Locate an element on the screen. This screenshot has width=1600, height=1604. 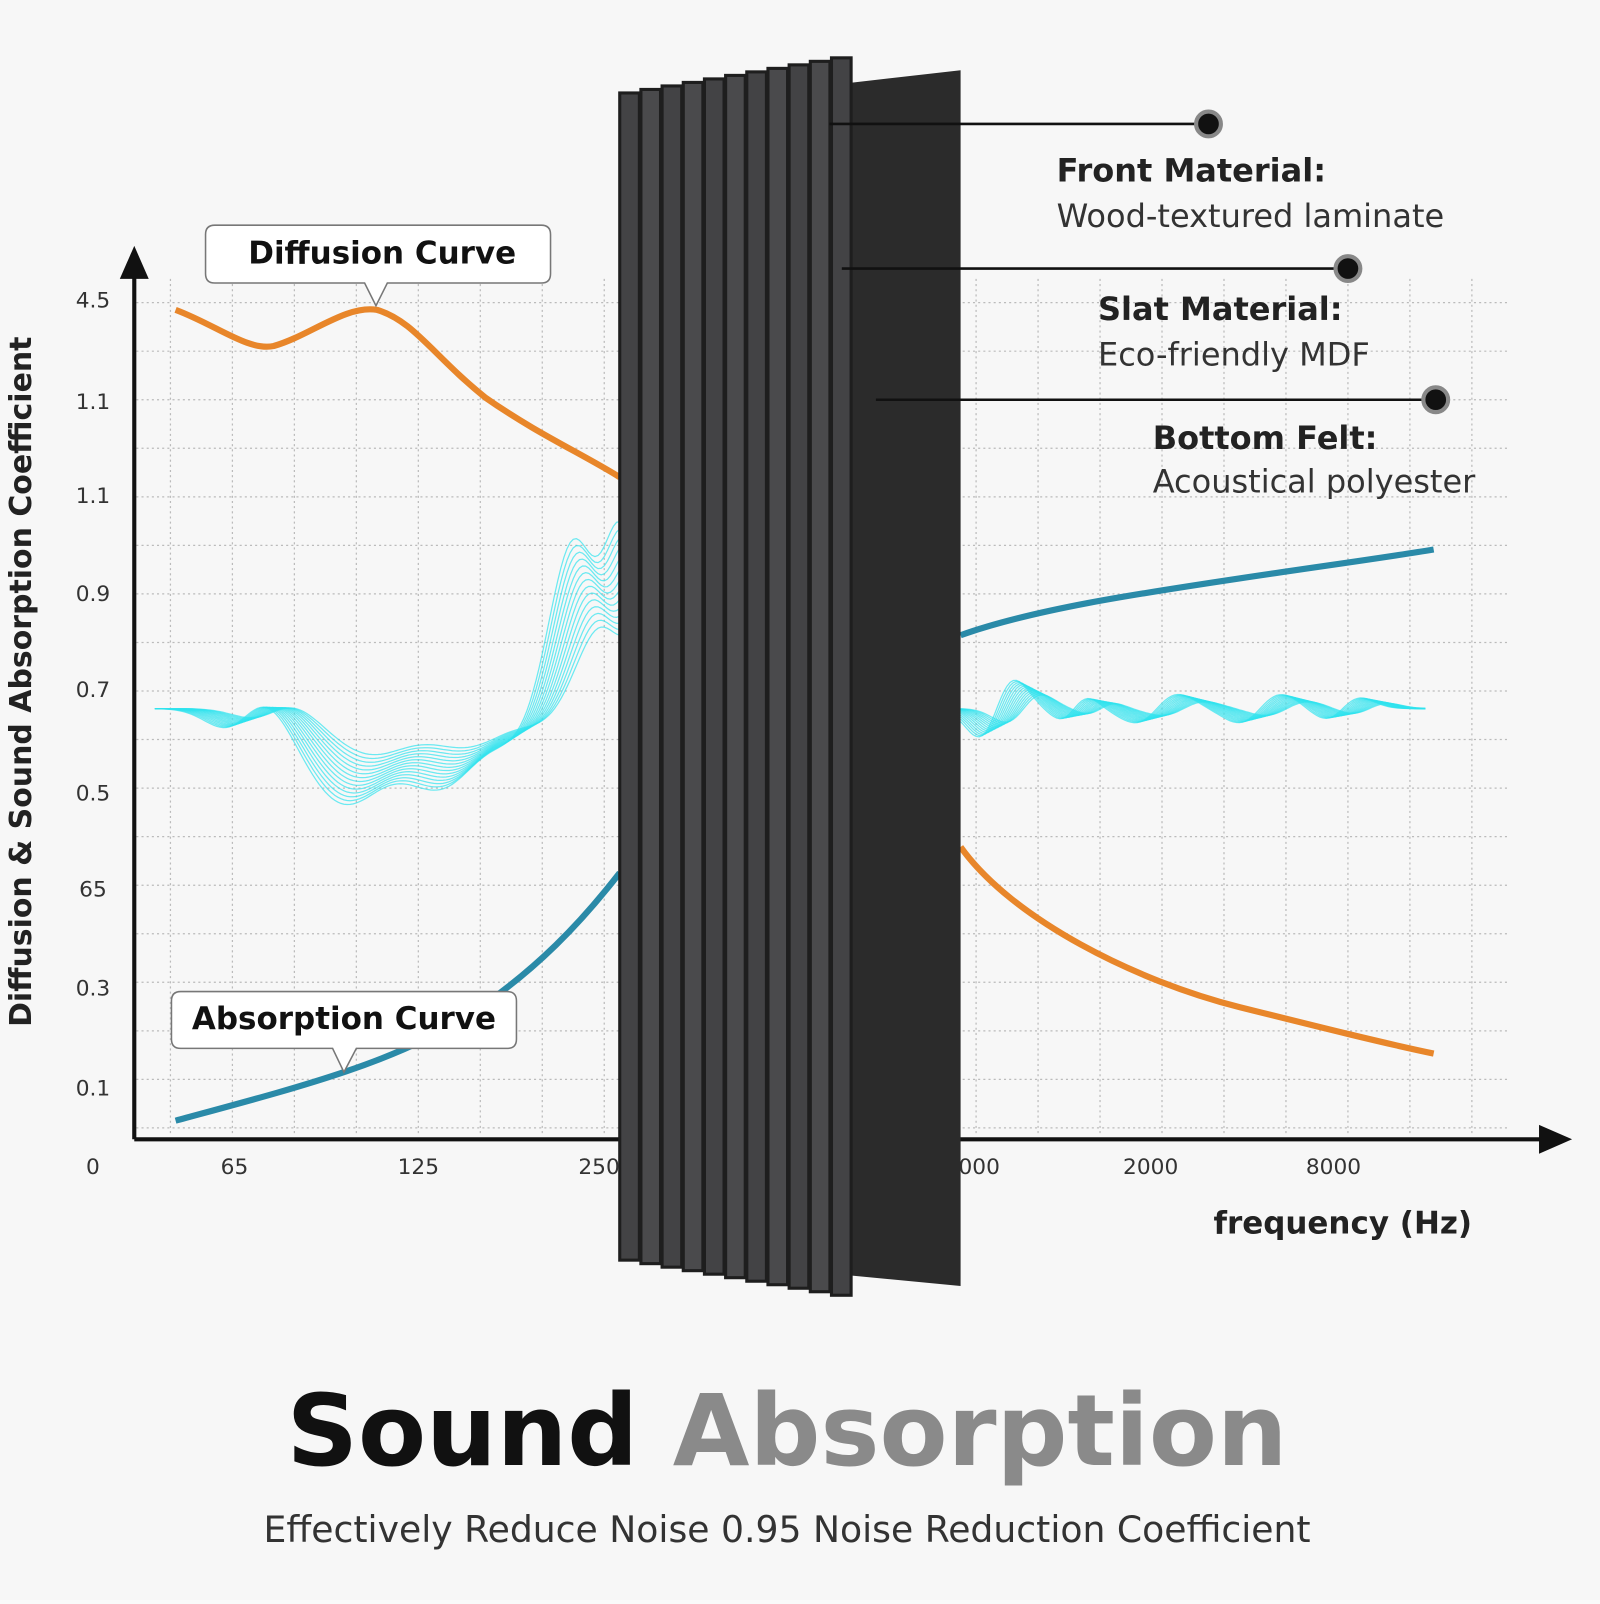
layer-pointers is located at coordinates (1140, 262).